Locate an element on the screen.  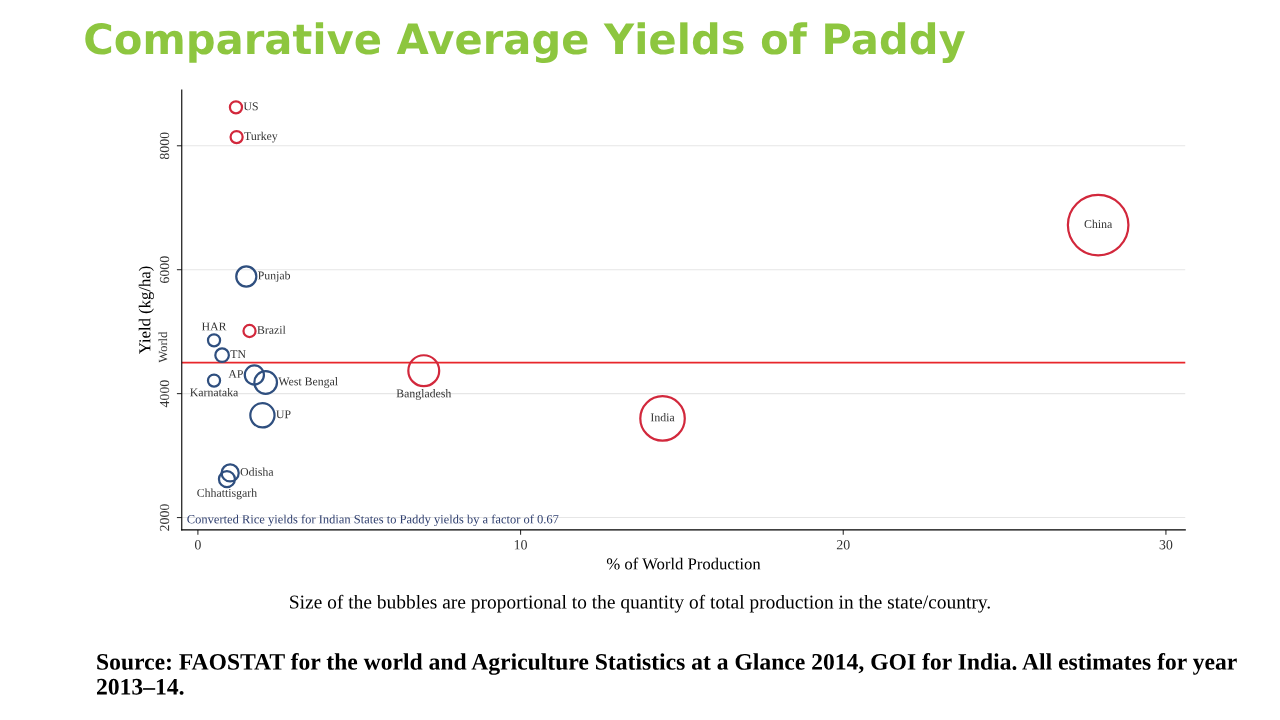
annotation: US is located at coordinates (250, 106).